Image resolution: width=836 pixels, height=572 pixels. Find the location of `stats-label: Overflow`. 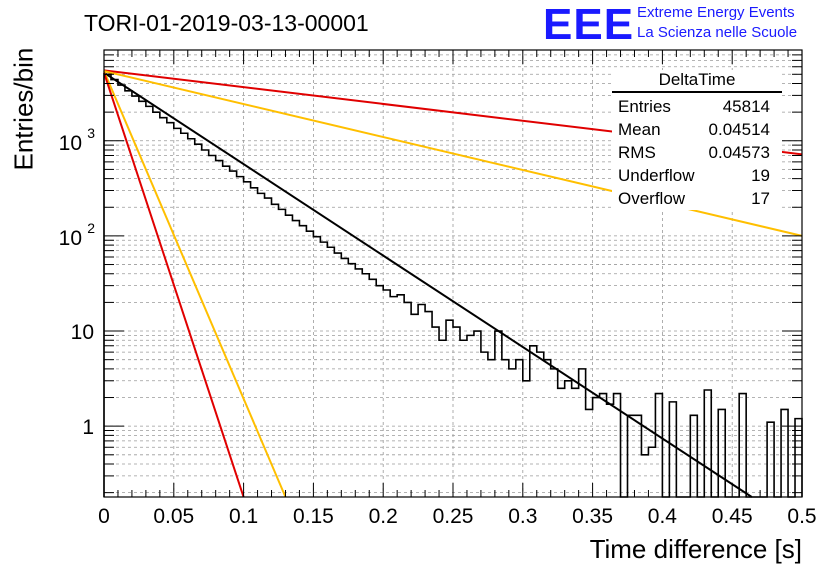

stats-label: Overflow is located at coordinates (652, 198).